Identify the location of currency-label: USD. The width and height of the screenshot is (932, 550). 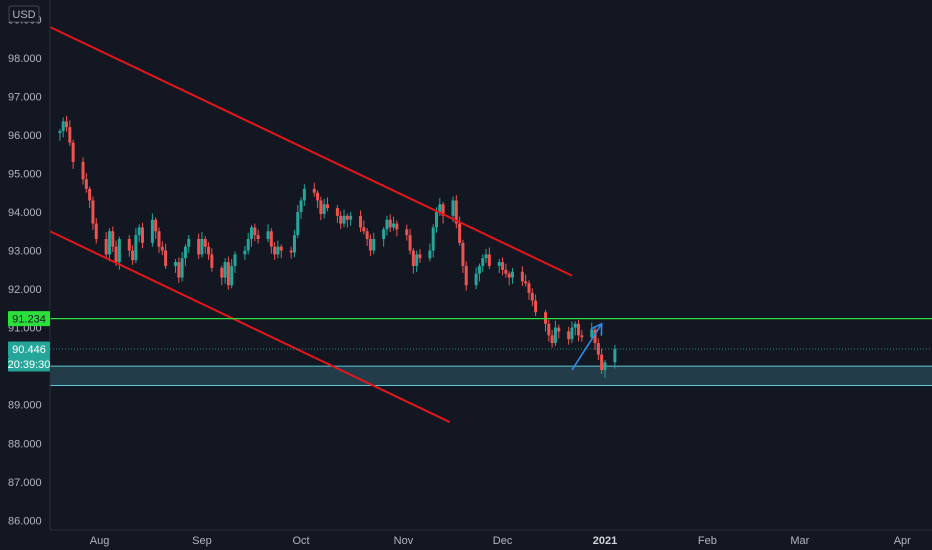
(24, 14).